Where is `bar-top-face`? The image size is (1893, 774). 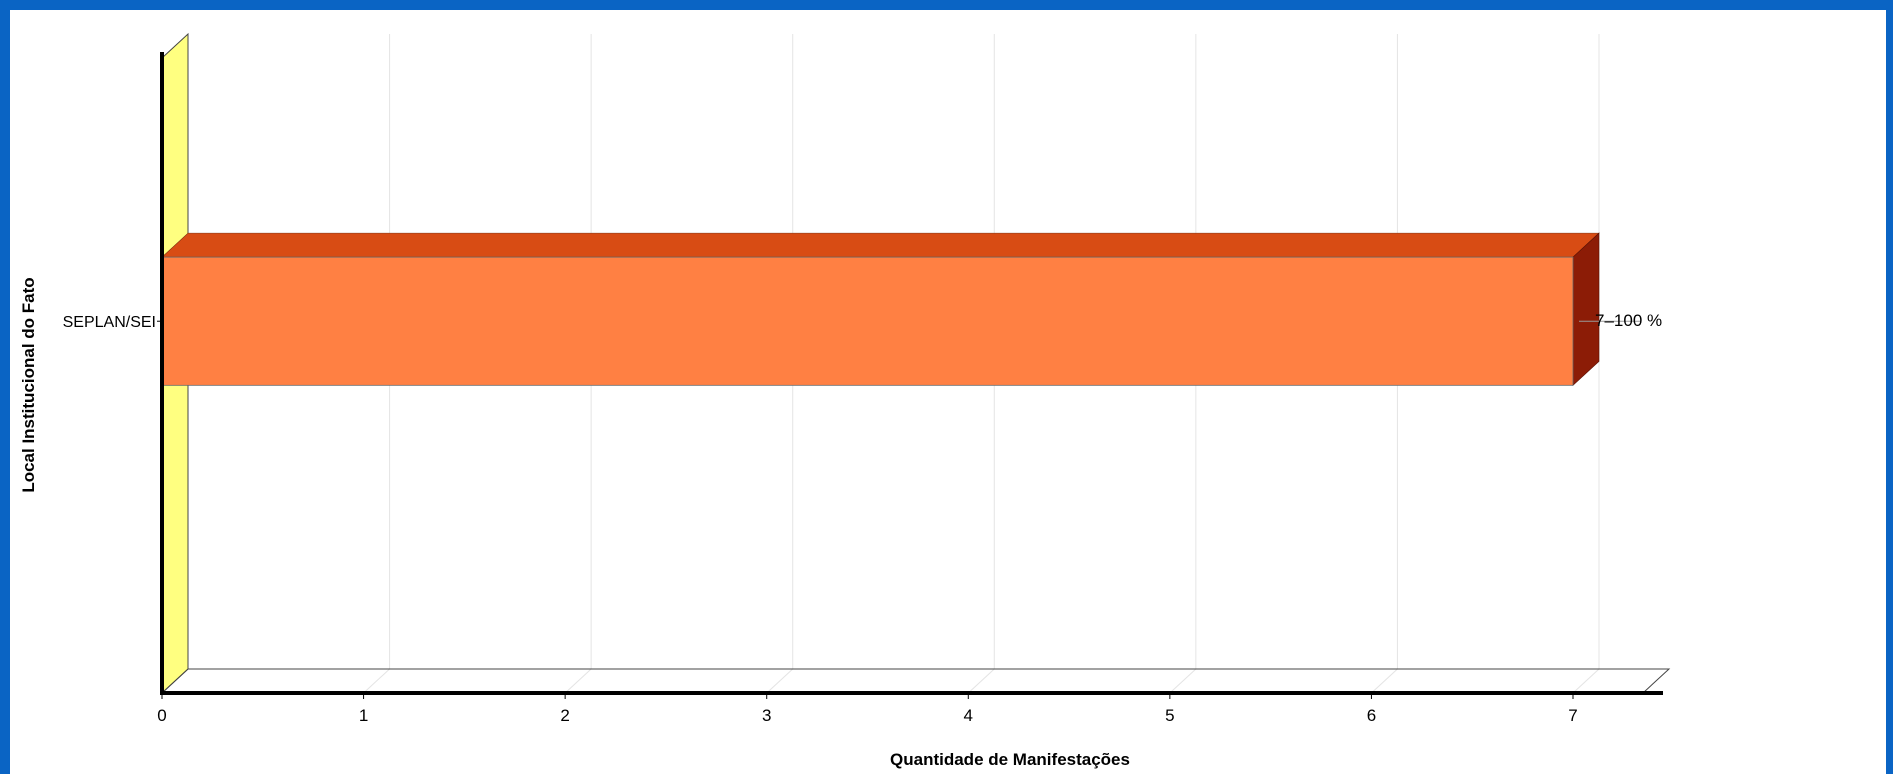
bar-top-face is located at coordinates (880, 245).